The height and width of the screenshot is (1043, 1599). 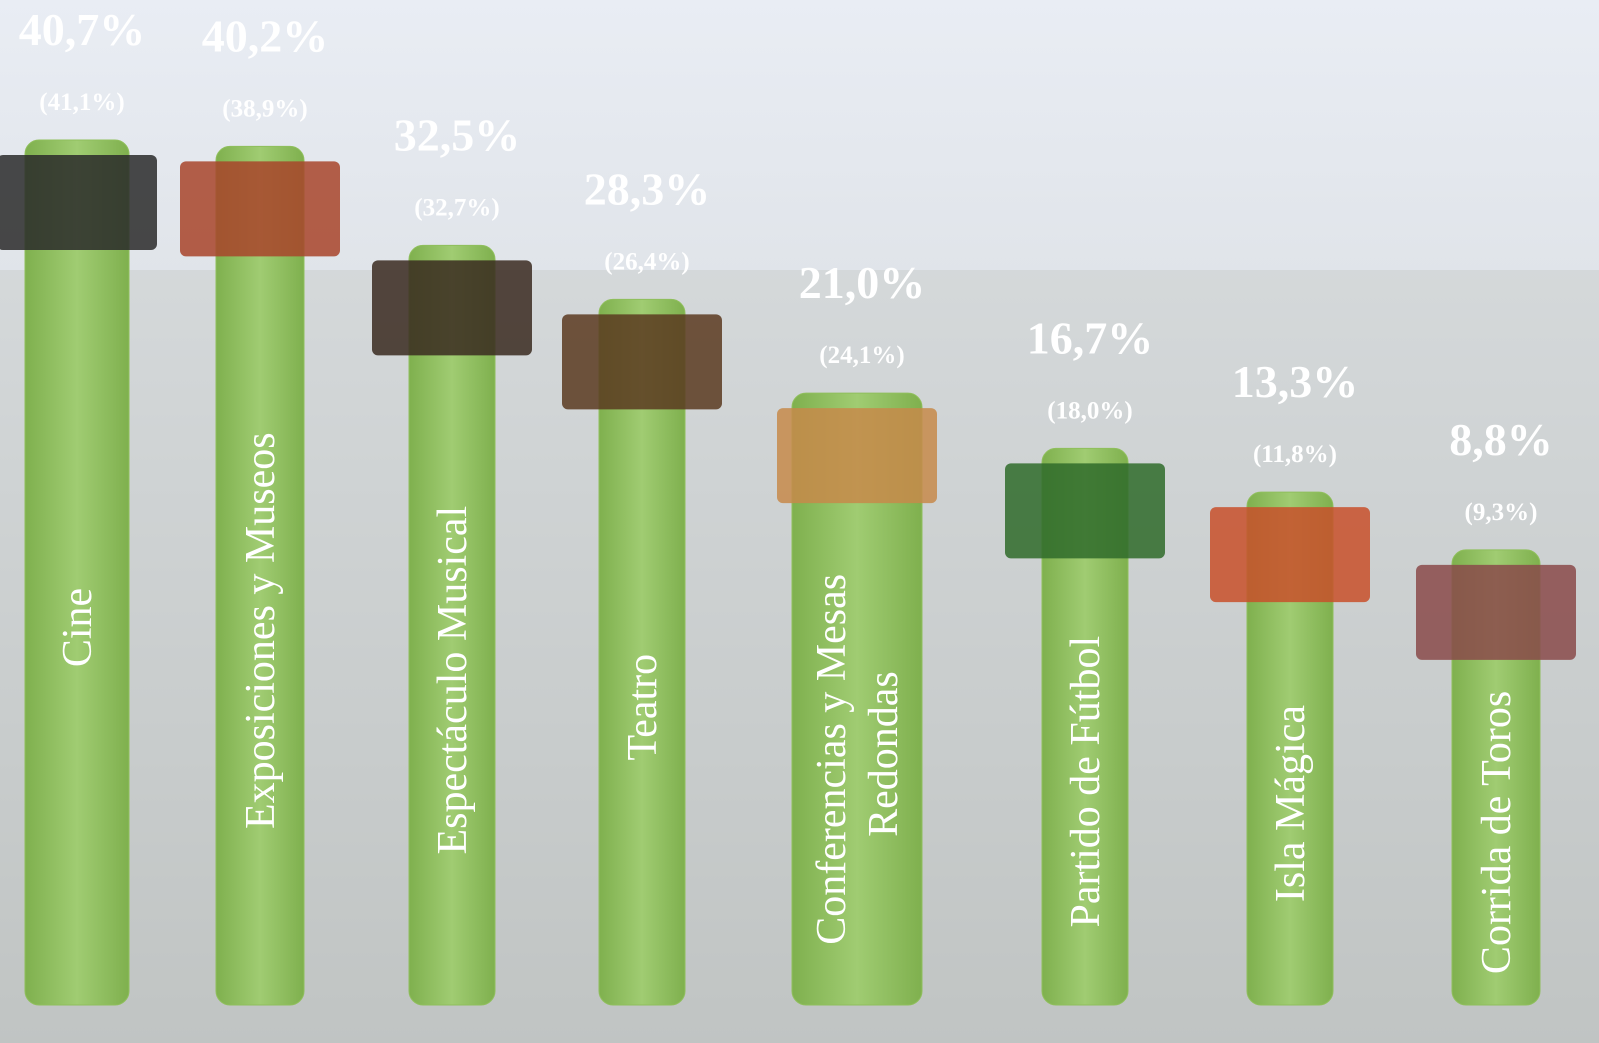 What do you see at coordinates (861, 355) in the screenshot?
I see `previous-value-label: (24,1%)` at bounding box center [861, 355].